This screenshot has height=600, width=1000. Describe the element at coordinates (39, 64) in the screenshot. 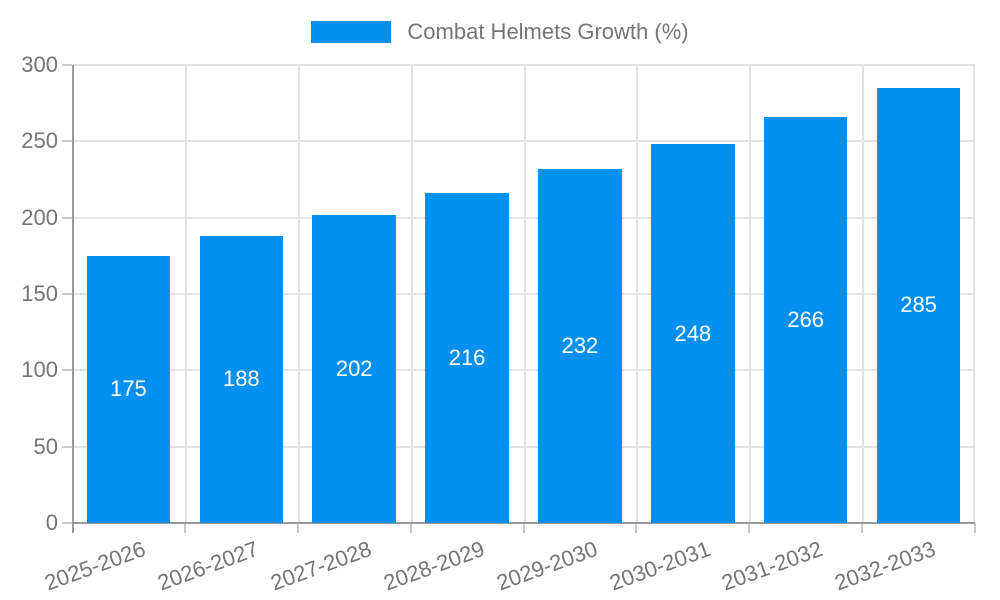

I see `y-axis-tick-label: 300` at that location.